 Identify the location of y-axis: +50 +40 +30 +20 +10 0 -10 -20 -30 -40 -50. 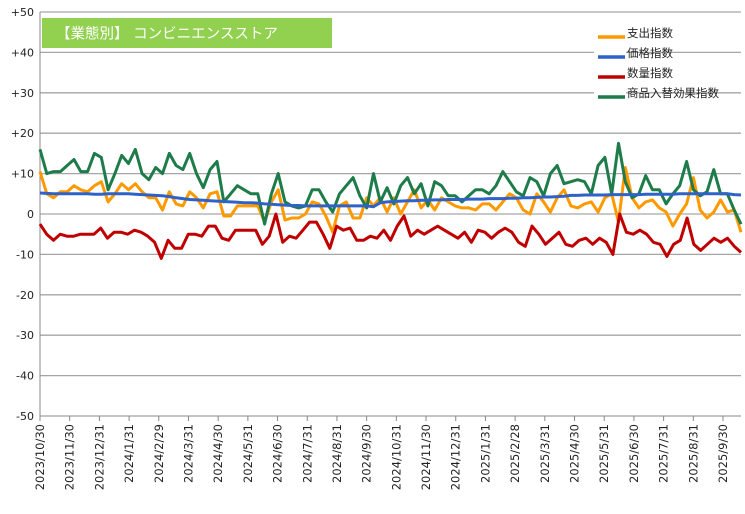
(26, 214).